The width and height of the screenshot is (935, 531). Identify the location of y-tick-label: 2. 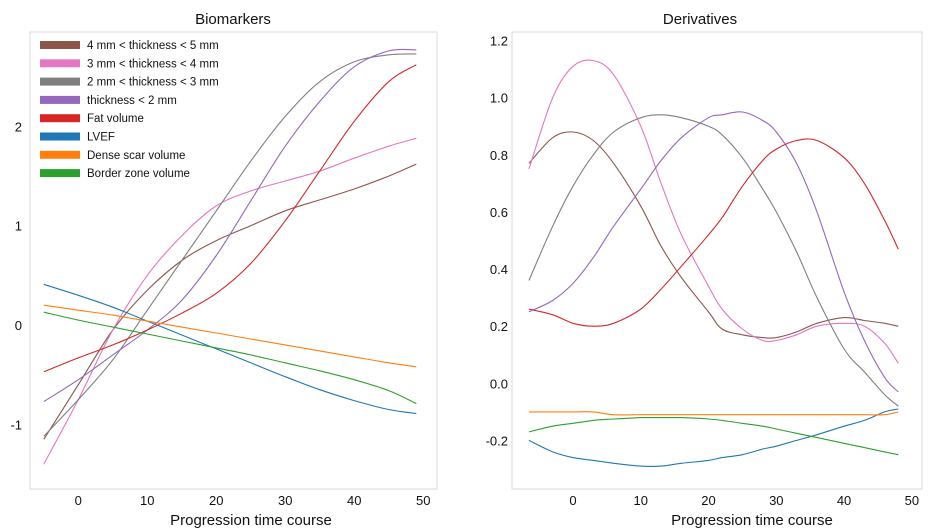
(18, 126).